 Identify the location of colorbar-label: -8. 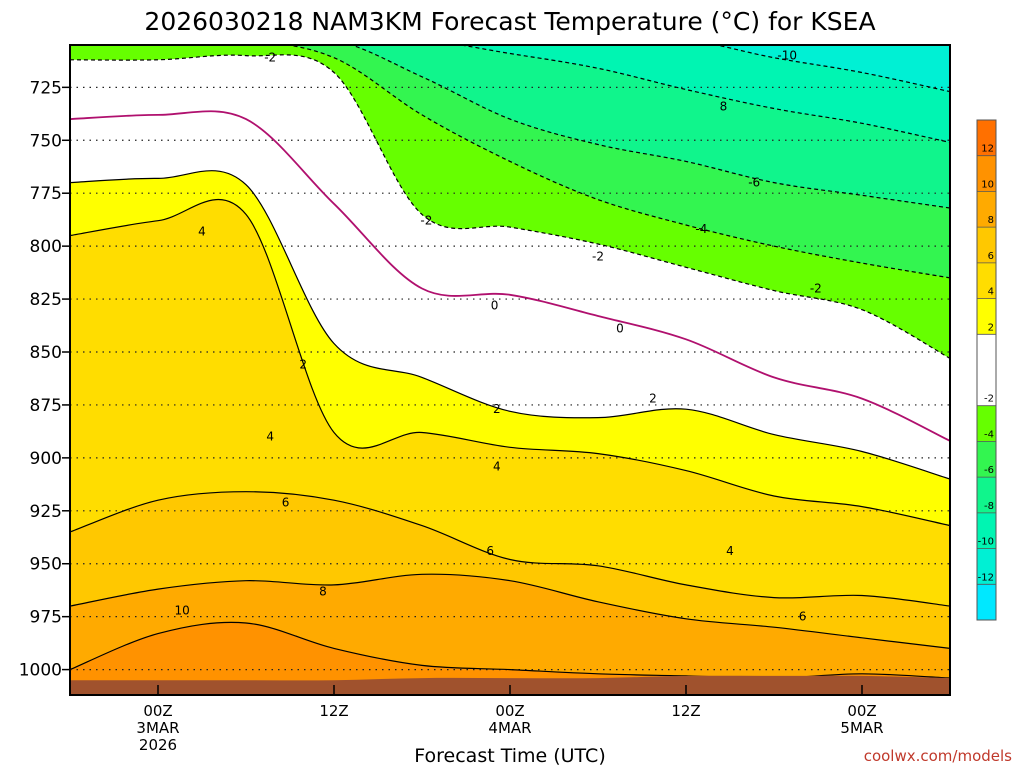
(989, 506).